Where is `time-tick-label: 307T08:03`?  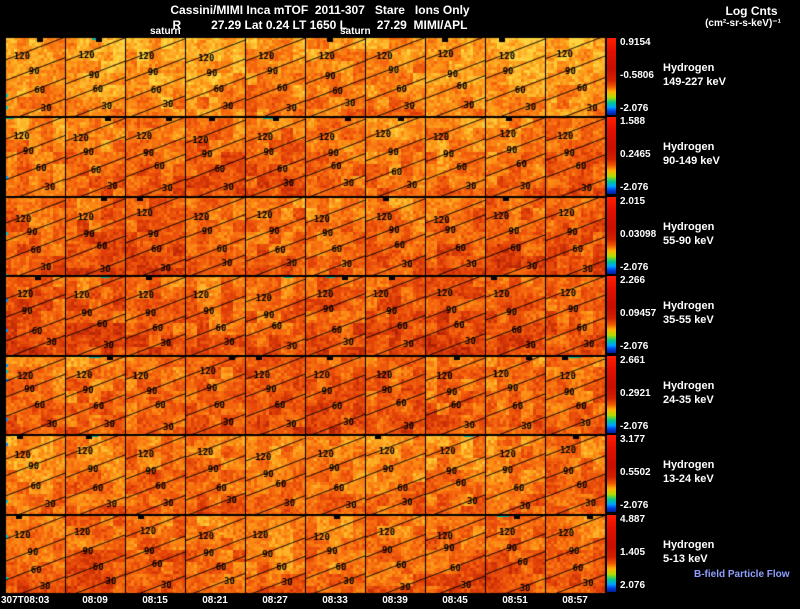
time-tick-label: 307T08:03 is located at coordinates (25, 600).